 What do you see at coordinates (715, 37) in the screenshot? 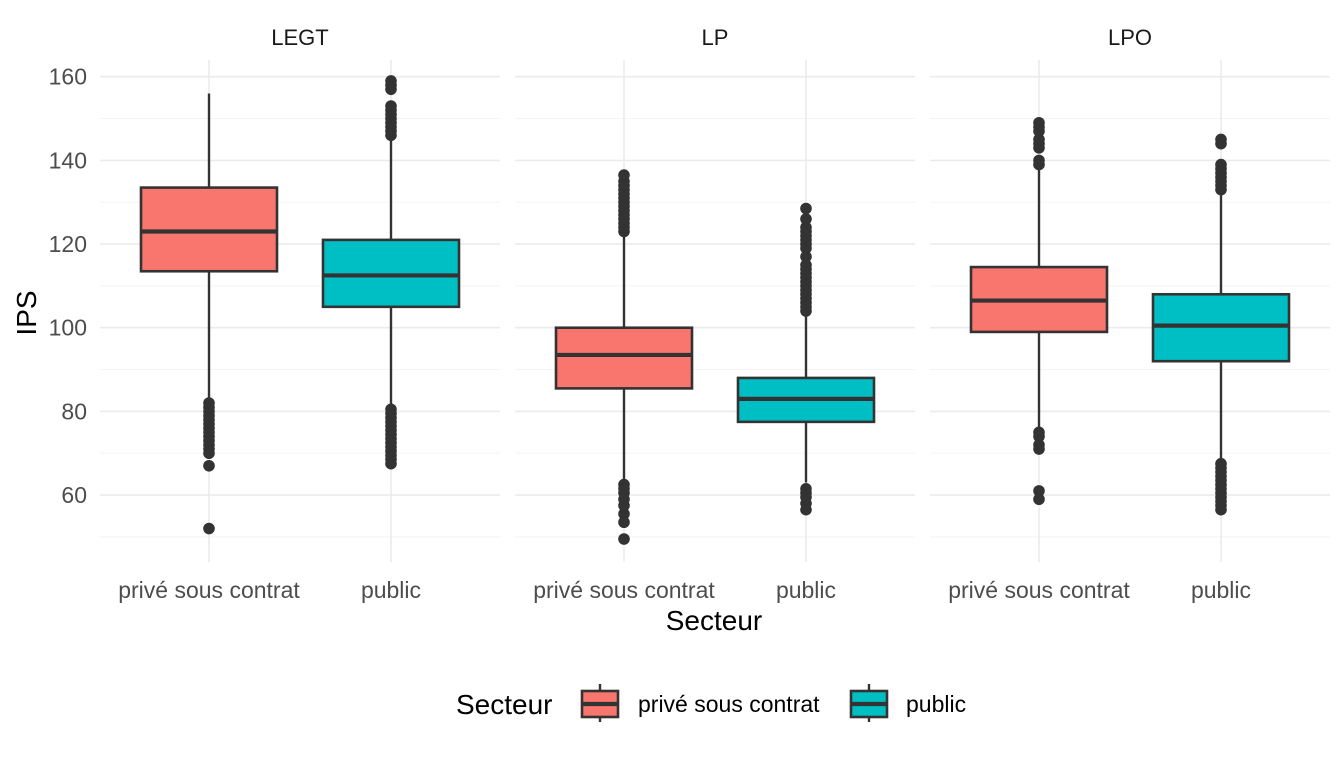
I see `facet-label: LP` at bounding box center [715, 37].